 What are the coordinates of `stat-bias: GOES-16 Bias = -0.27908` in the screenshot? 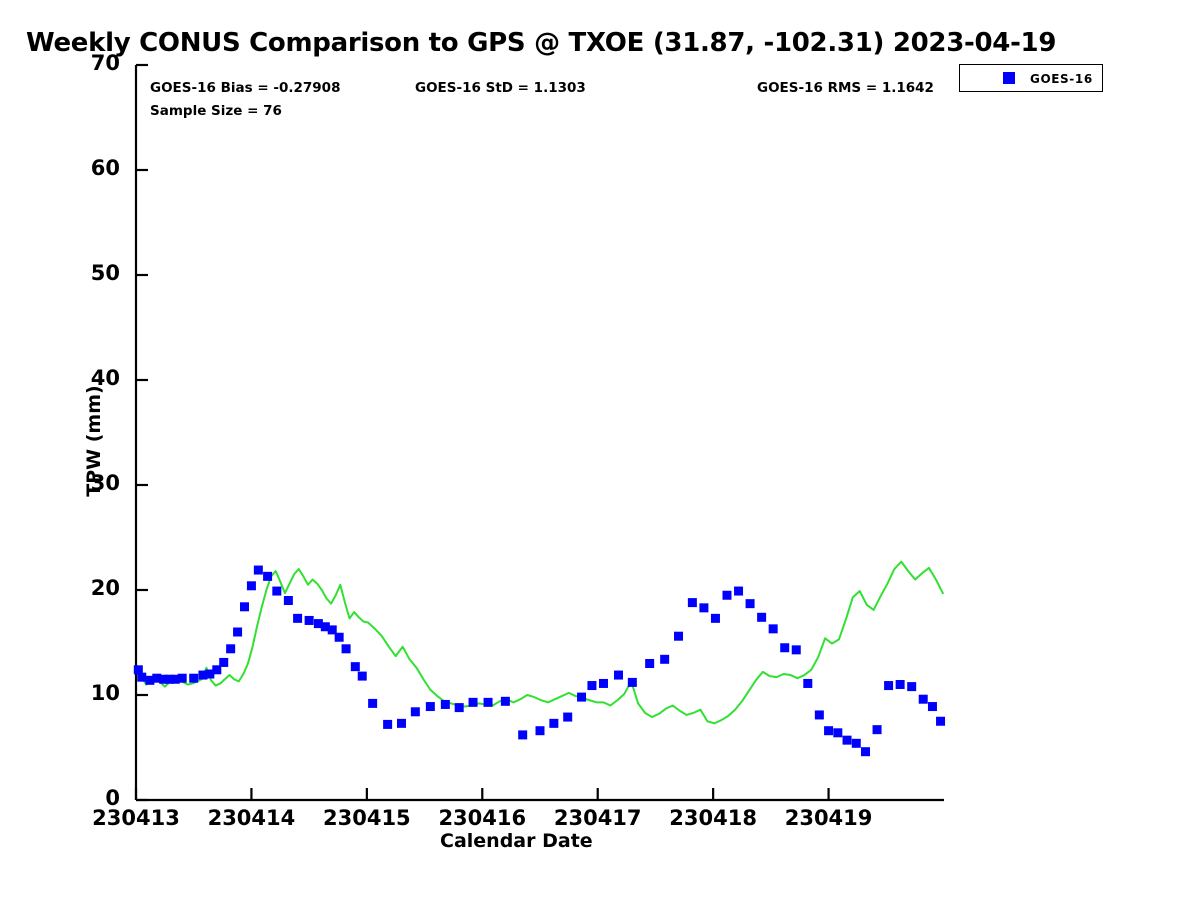 It's located at (245, 88).